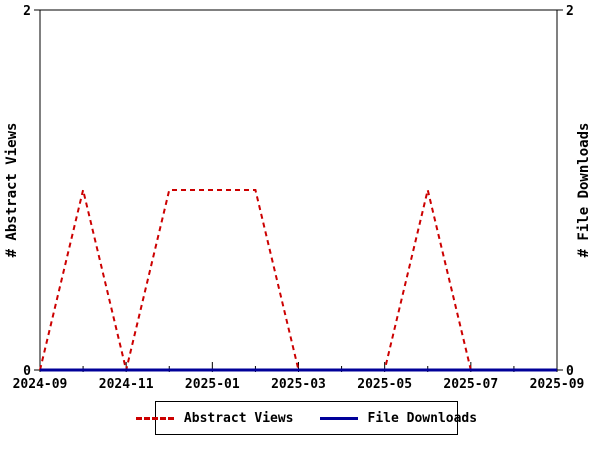 The width and height of the screenshot is (600, 450). Describe the element at coordinates (27, 11) in the screenshot. I see `y-tick-label-left: 2` at that location.